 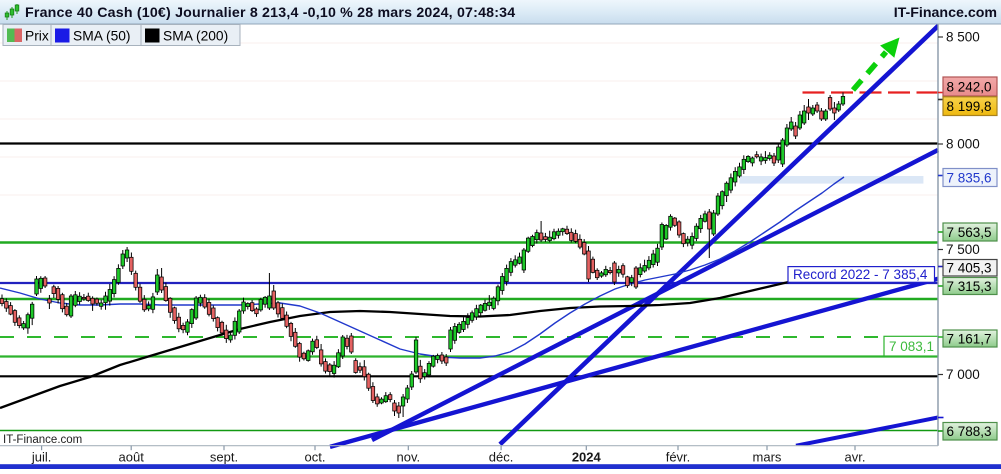 What do you see at coordinates (41, 457) in the screenshot?
I see `svg-text: juil.` at bounding box center [41, 457].